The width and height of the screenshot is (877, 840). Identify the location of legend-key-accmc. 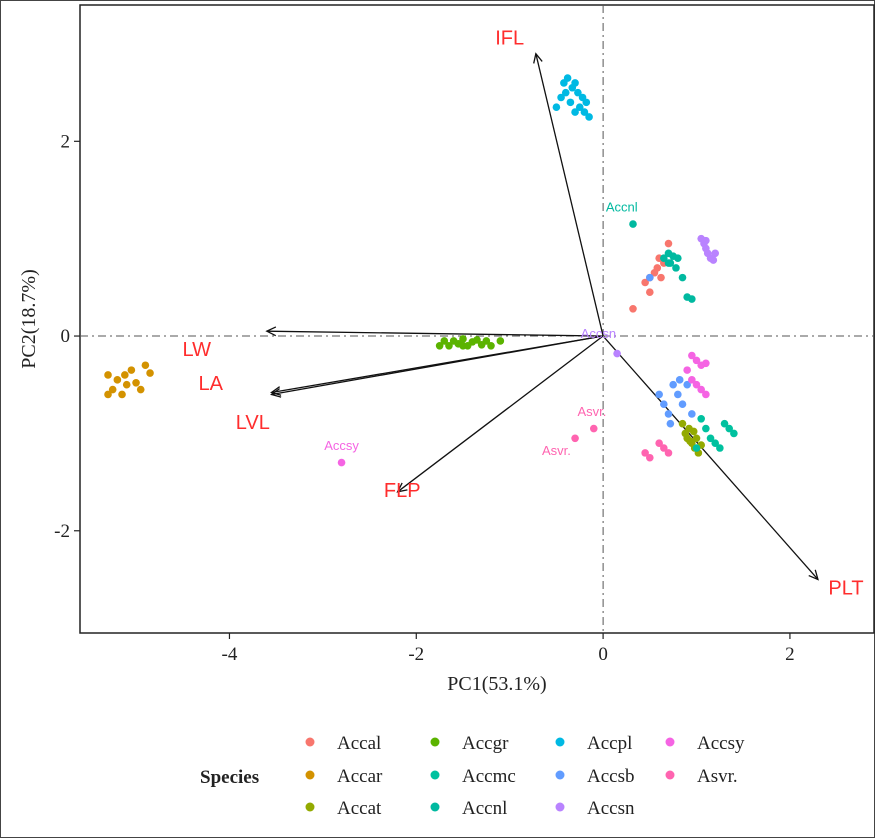
(435, 775).